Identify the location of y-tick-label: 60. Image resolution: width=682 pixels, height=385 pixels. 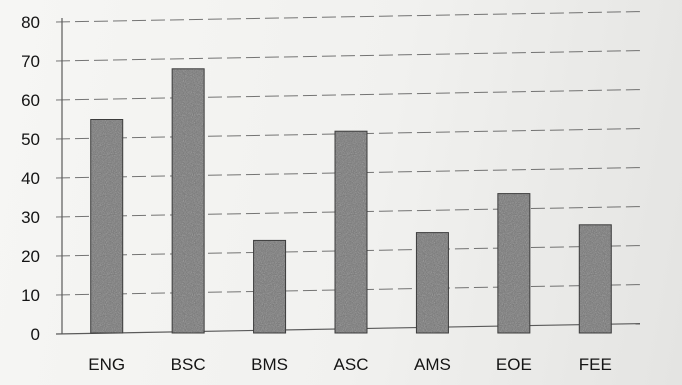
(30, 100).